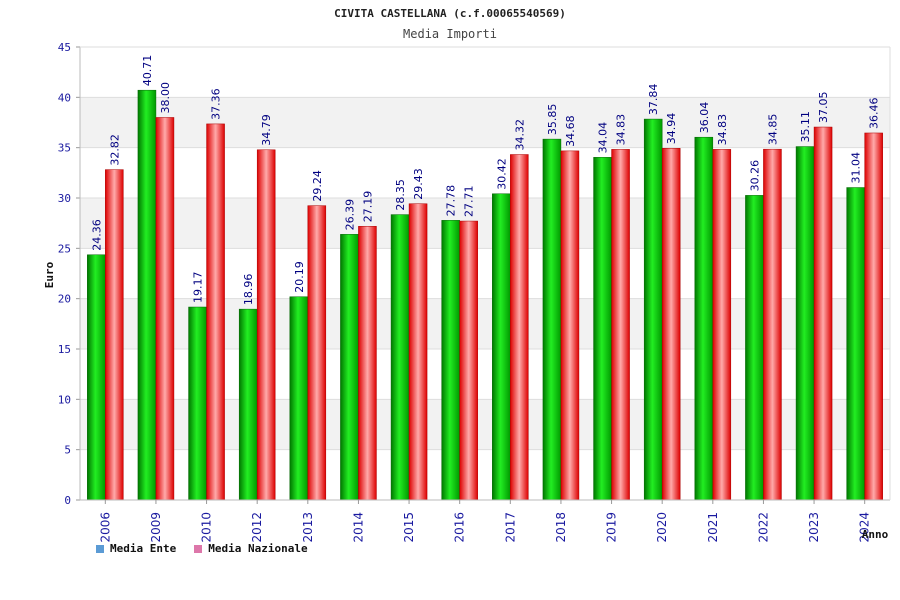 Image resolution: width=900 pixels, height=600 pixels. Describe the element at coordinates (409, 527) in the screenshot. I see `x-tick-label: 2015` at that location.